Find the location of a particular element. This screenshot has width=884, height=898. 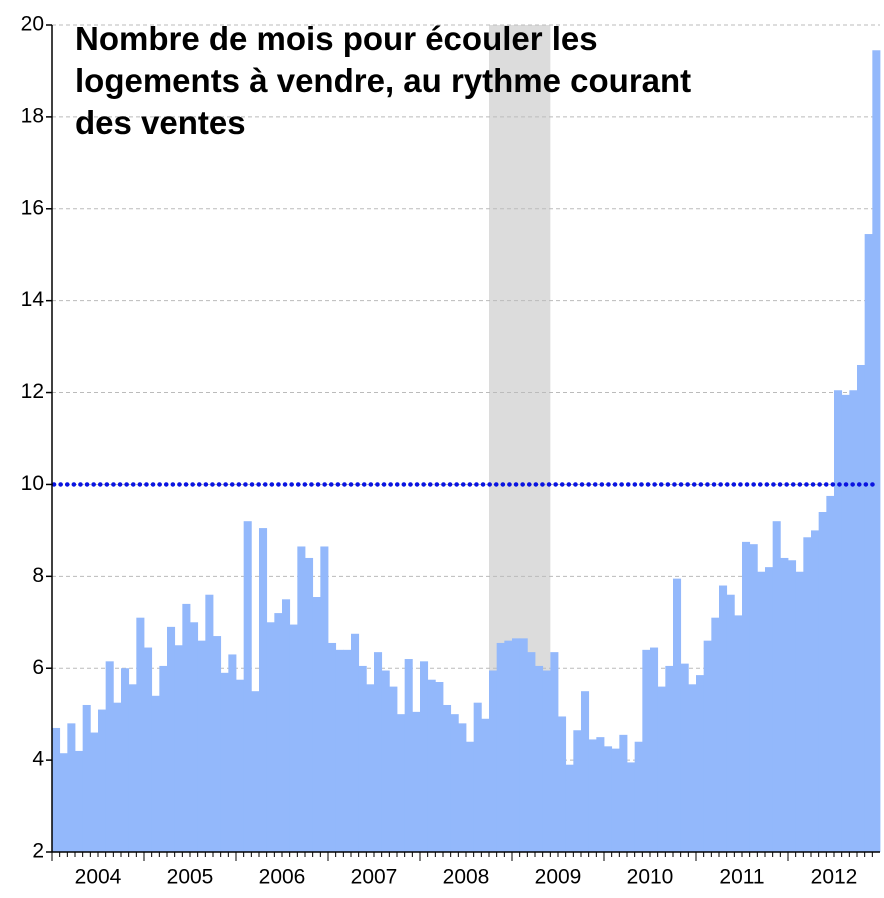

y-tick-label: 4 is located at coordinates (38, 759).